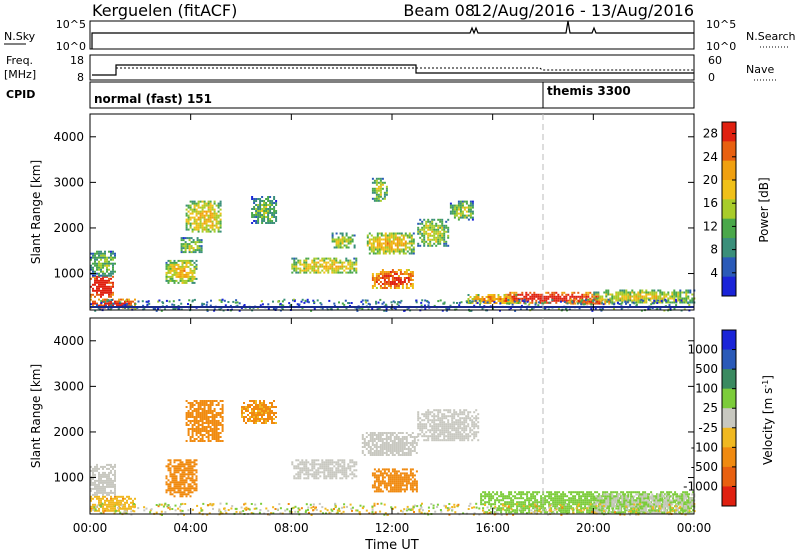 This screenshot has width=800, height=554. I want to click on power-colorbar-tick-label: 20, so click(710, 180).